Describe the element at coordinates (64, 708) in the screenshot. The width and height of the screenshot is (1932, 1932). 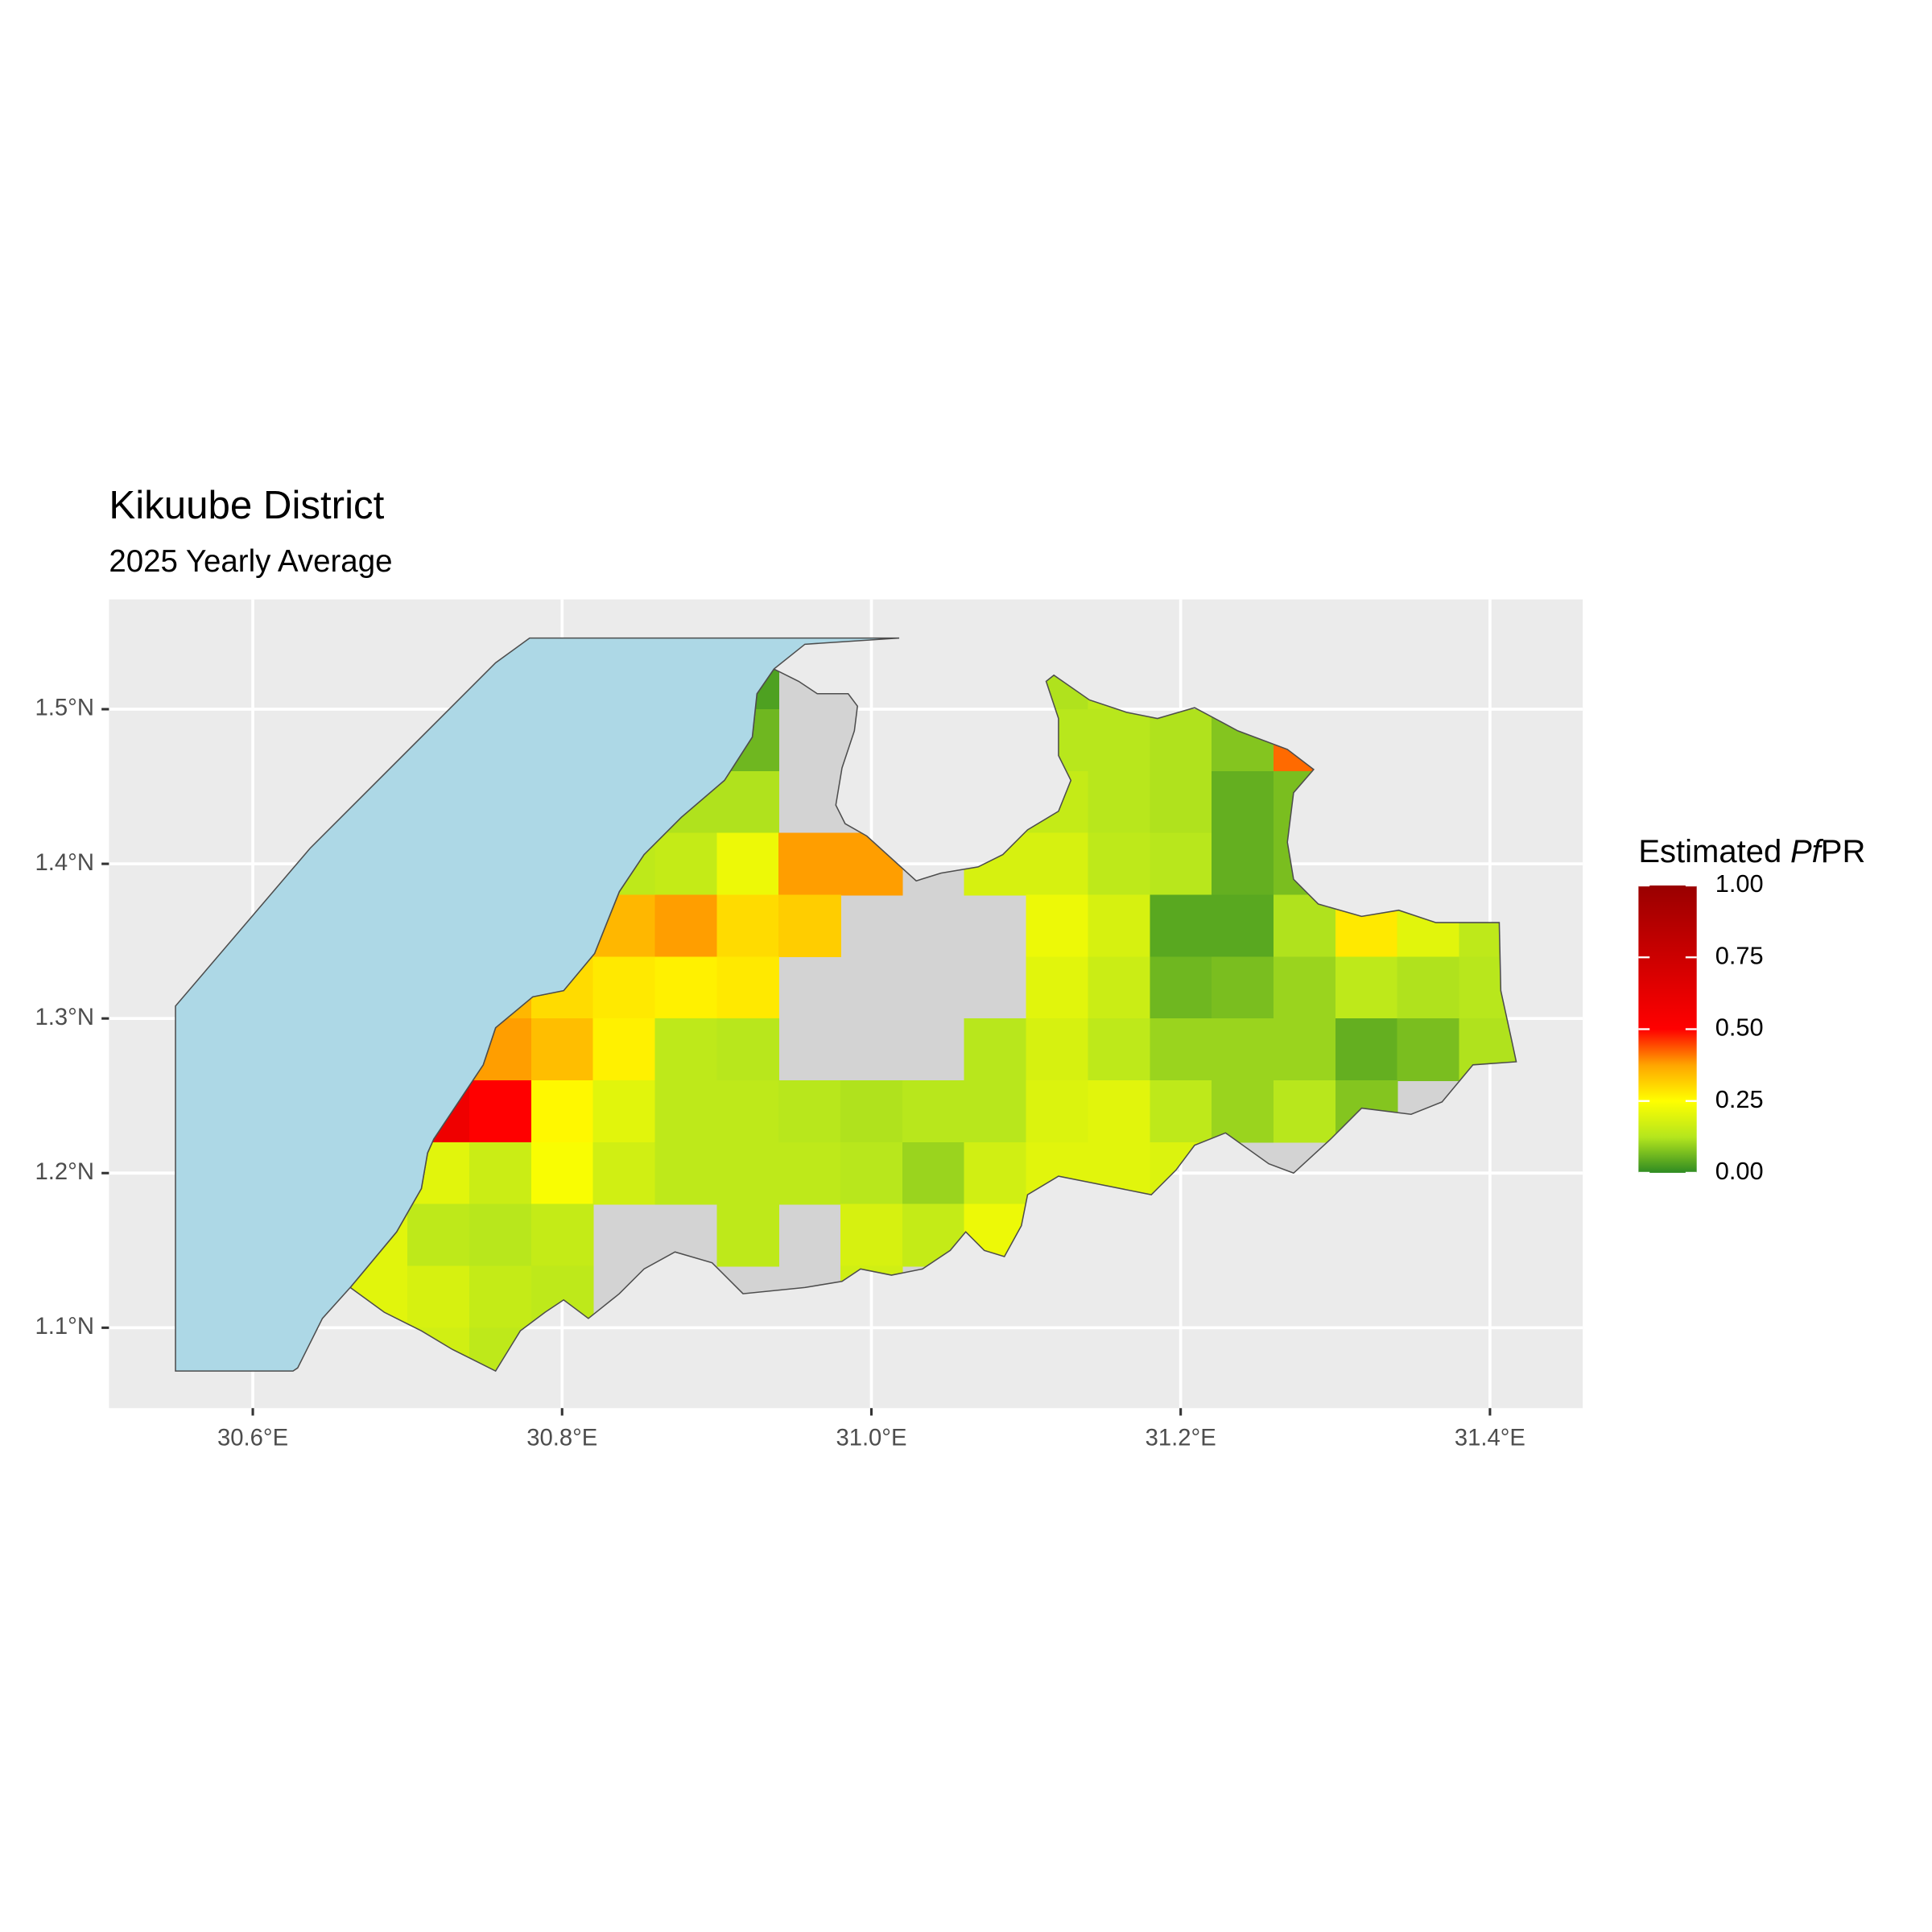
I see `y-tick-label: 1.5°N` at that location.